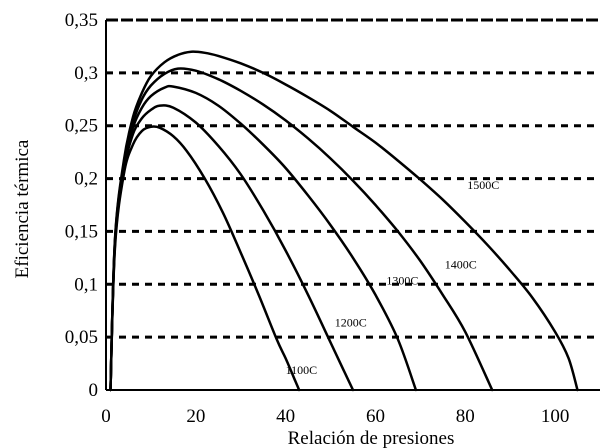 Image resolution: width=607 pixels, height=448 pixels. I want to click on series-label-1100C: 1100C, so click(302, 370).